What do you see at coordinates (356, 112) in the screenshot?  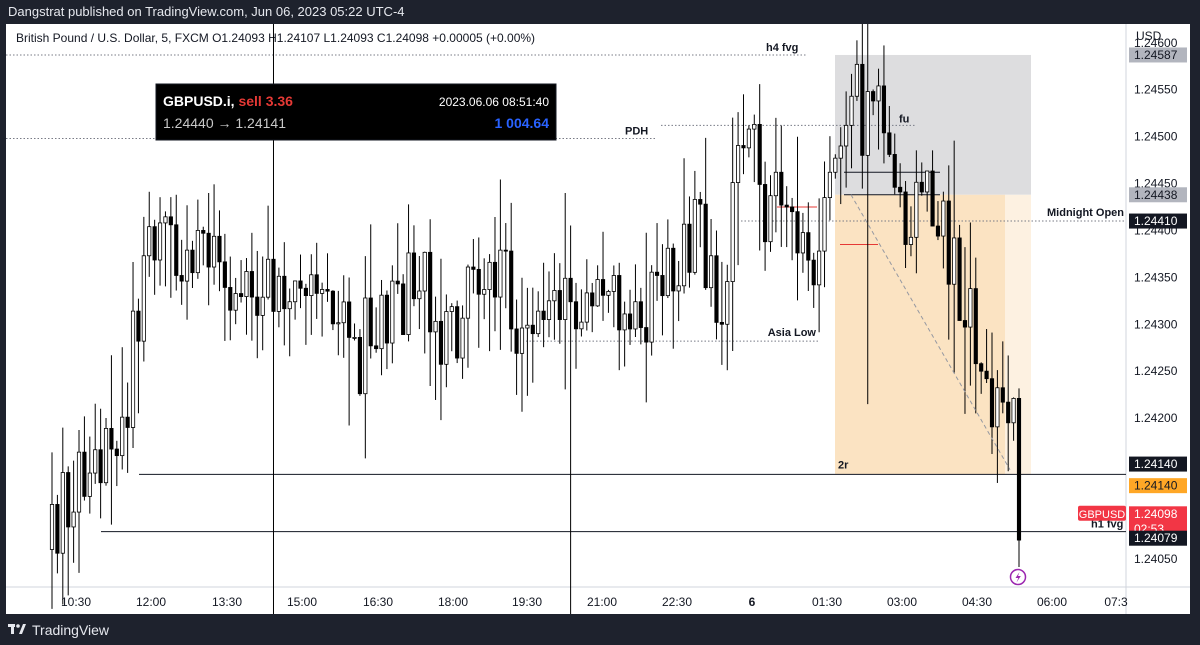 I see `trade-info-box` at bounding box center [356, 112].